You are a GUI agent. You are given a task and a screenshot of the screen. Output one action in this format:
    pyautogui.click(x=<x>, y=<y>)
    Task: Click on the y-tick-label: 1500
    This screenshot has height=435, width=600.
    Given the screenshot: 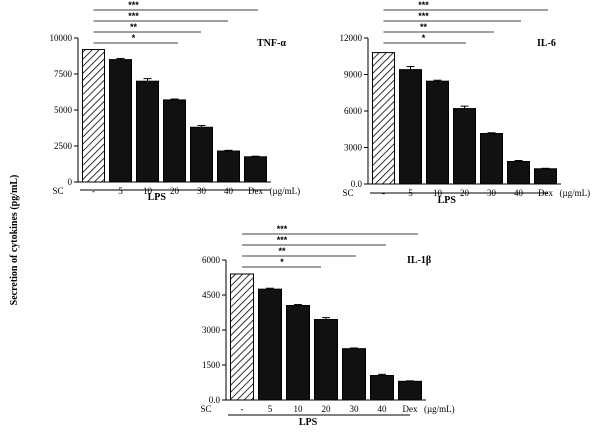 What is the action you would take?
    pyautogui.click(x=211, y=365)
    